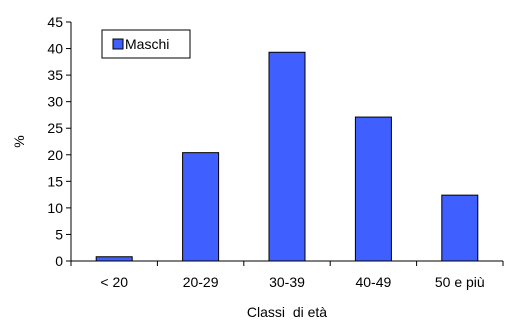 This screenshot has height=324, width=510. I want to click on y-axis-ticks: 0 5 10 15 20 25 30 35 40 45, so click(59, 141).